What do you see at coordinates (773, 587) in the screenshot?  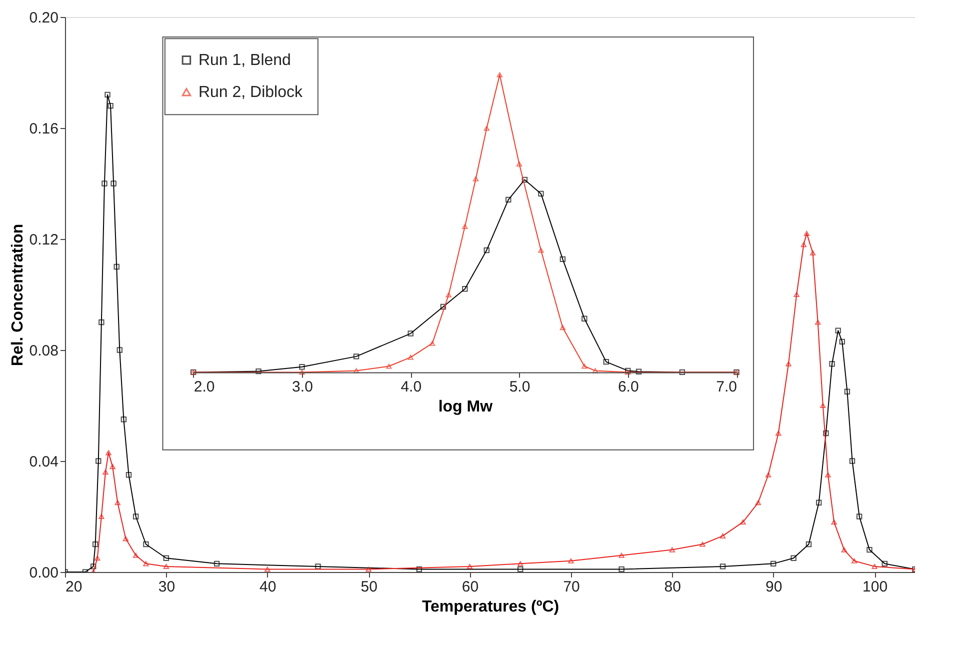 I see `x-tick-label: 90` at bounding box center [773, 587].